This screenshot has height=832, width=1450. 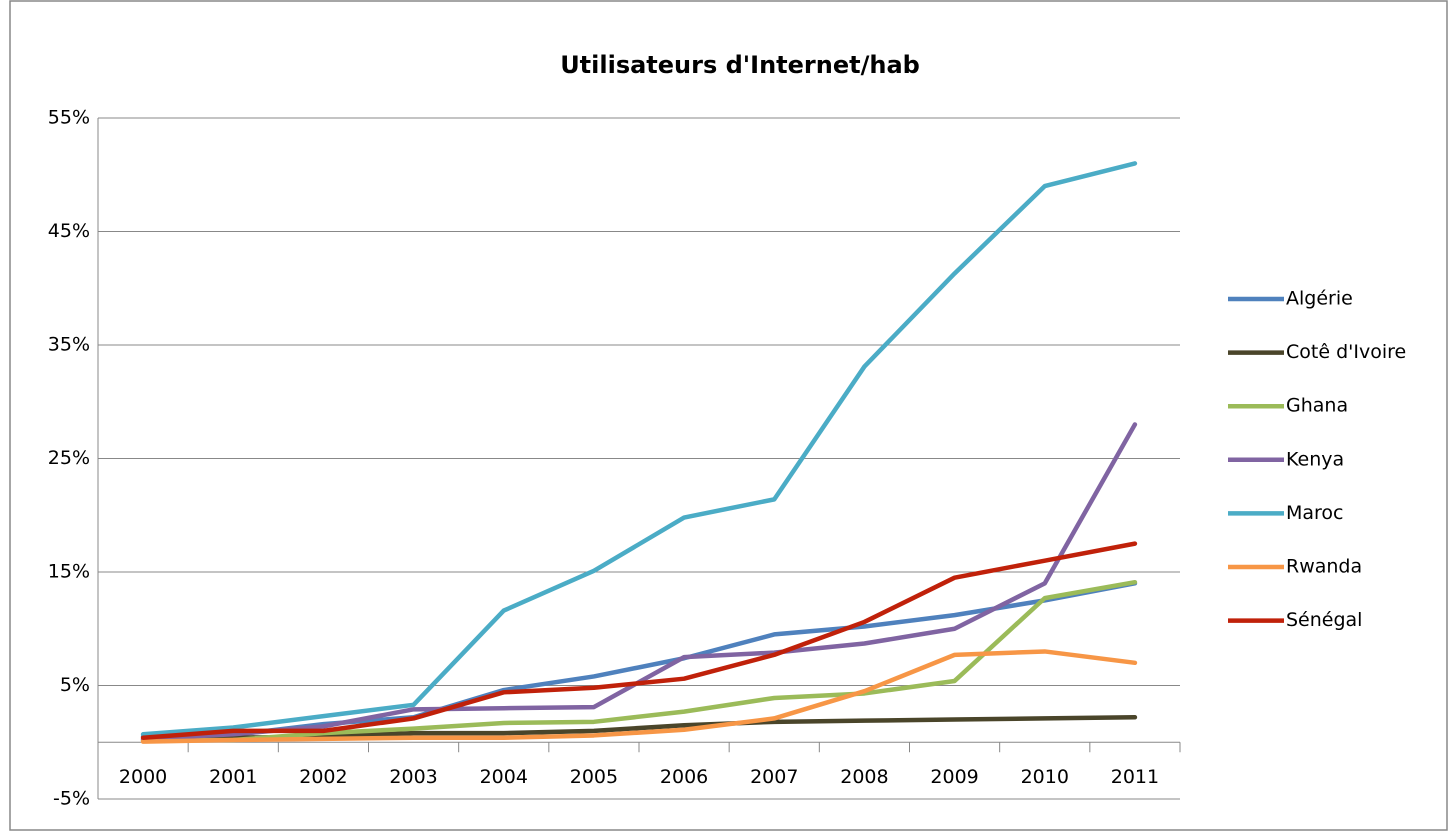 I want to click on legend-label: Sénégal, so click(x=1324, y=620).